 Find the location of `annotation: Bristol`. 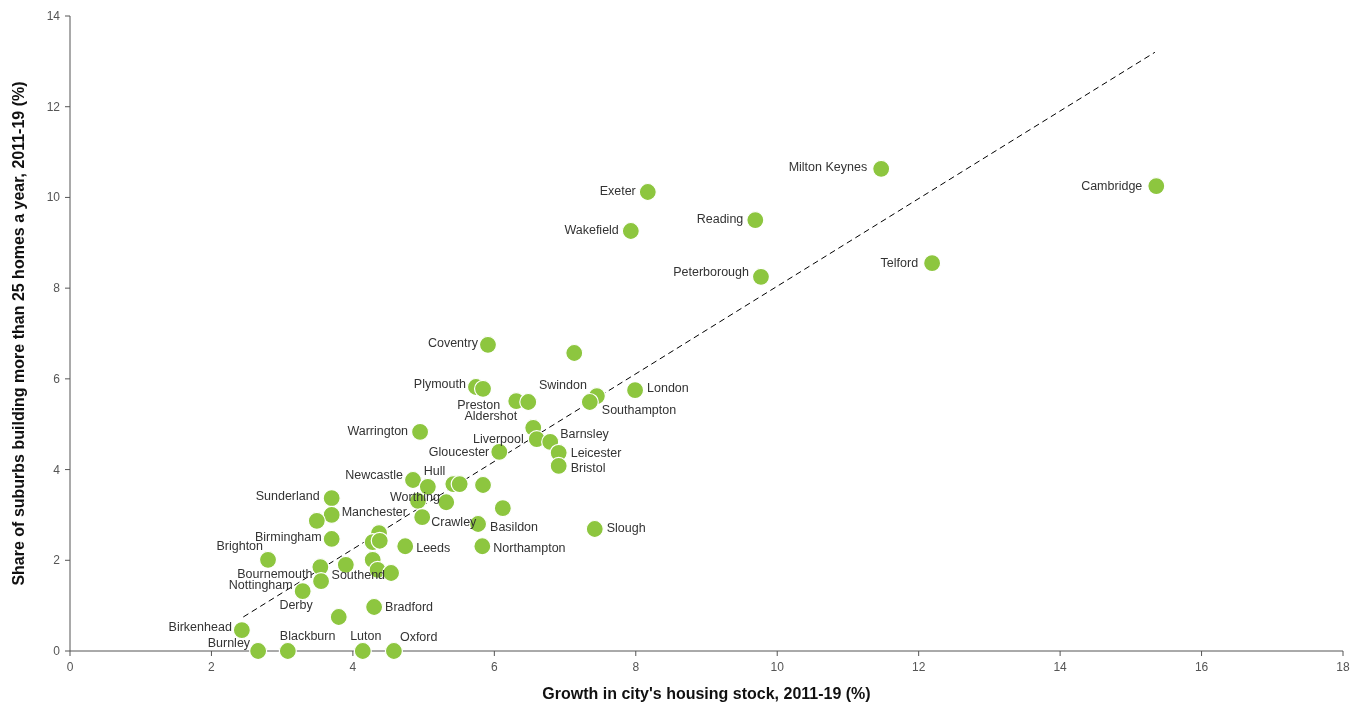

annotation: Bristol is located at coordinates (588, 467).